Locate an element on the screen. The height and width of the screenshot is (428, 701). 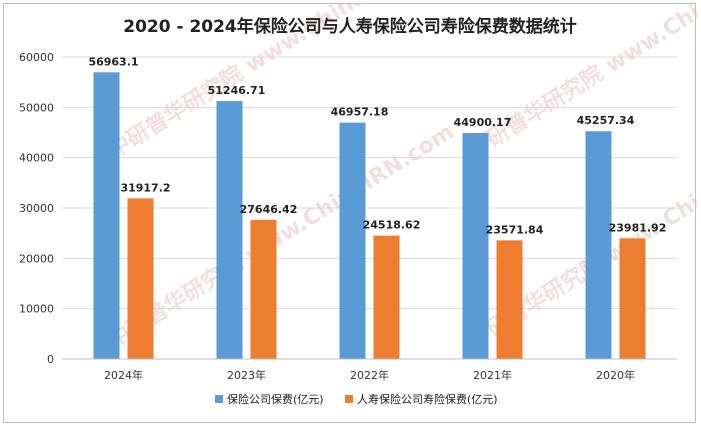
data-label: 23571.84 is located at coordinates (515, 229).